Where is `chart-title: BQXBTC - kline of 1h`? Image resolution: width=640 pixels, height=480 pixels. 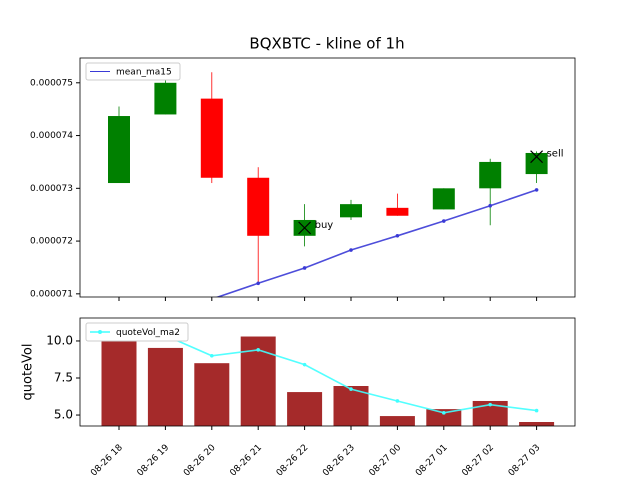 chart-title: BQXBTC - kline of 1h is located at coordinates (326, 44).